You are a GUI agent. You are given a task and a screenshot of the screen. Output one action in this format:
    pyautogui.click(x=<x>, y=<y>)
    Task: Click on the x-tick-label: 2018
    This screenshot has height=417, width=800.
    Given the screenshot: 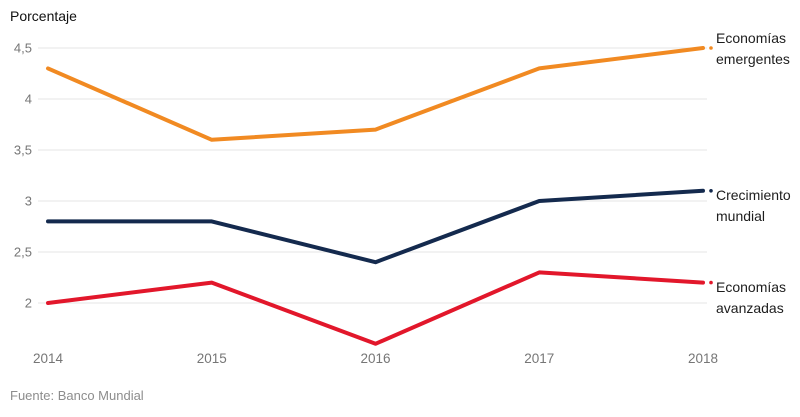 What is the action you would take?
    pyautogui.click(x=703, y=358)
    